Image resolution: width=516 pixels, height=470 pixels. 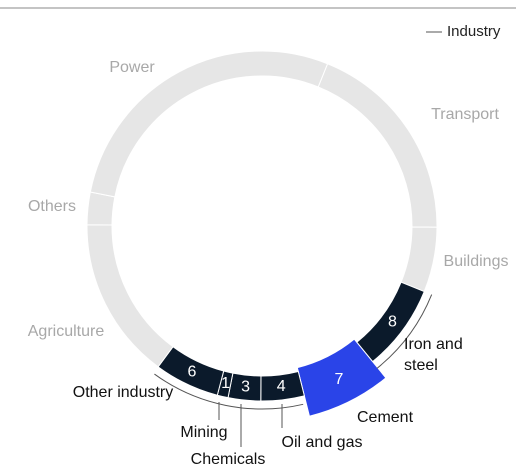 What do you see at coordinates (123, 392) in the screenshot?
I see `category-label: Other industry` at bounding box center [123, 392].